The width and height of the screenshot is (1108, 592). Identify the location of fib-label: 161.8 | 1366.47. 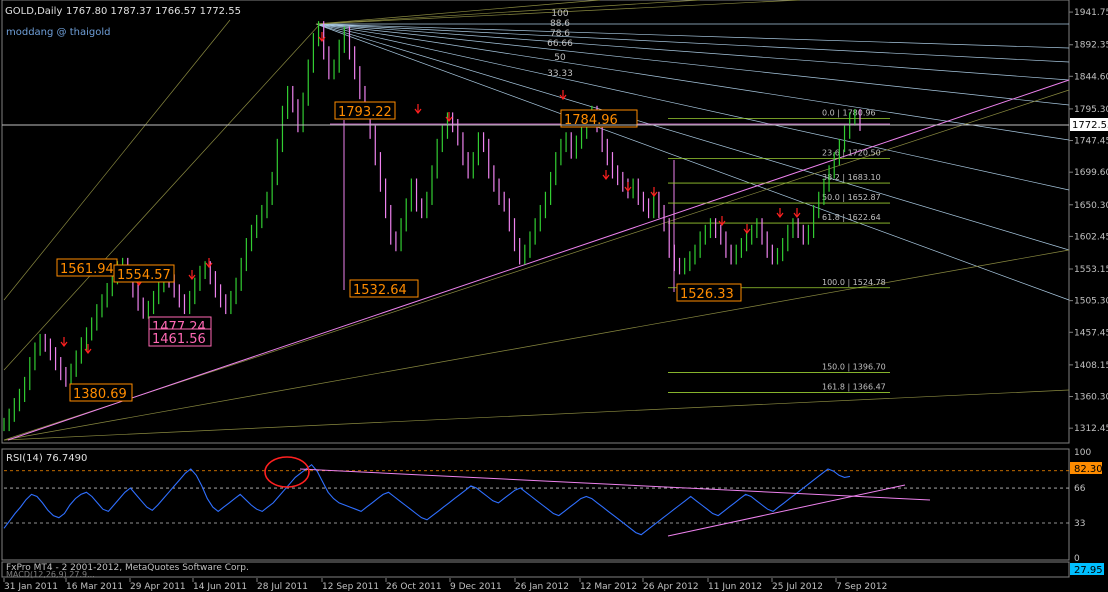
(854, 386).